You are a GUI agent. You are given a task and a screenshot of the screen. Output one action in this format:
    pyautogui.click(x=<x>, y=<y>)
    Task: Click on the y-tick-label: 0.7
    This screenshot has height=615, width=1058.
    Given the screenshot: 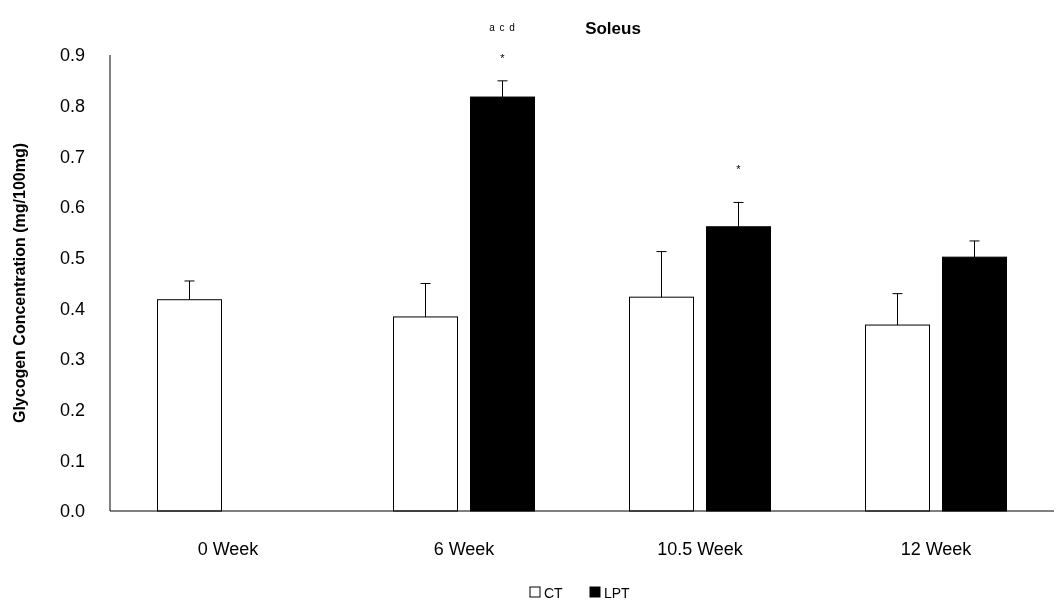 What is the action you would take?
    pyautogui.click(x=72, y=156)
    